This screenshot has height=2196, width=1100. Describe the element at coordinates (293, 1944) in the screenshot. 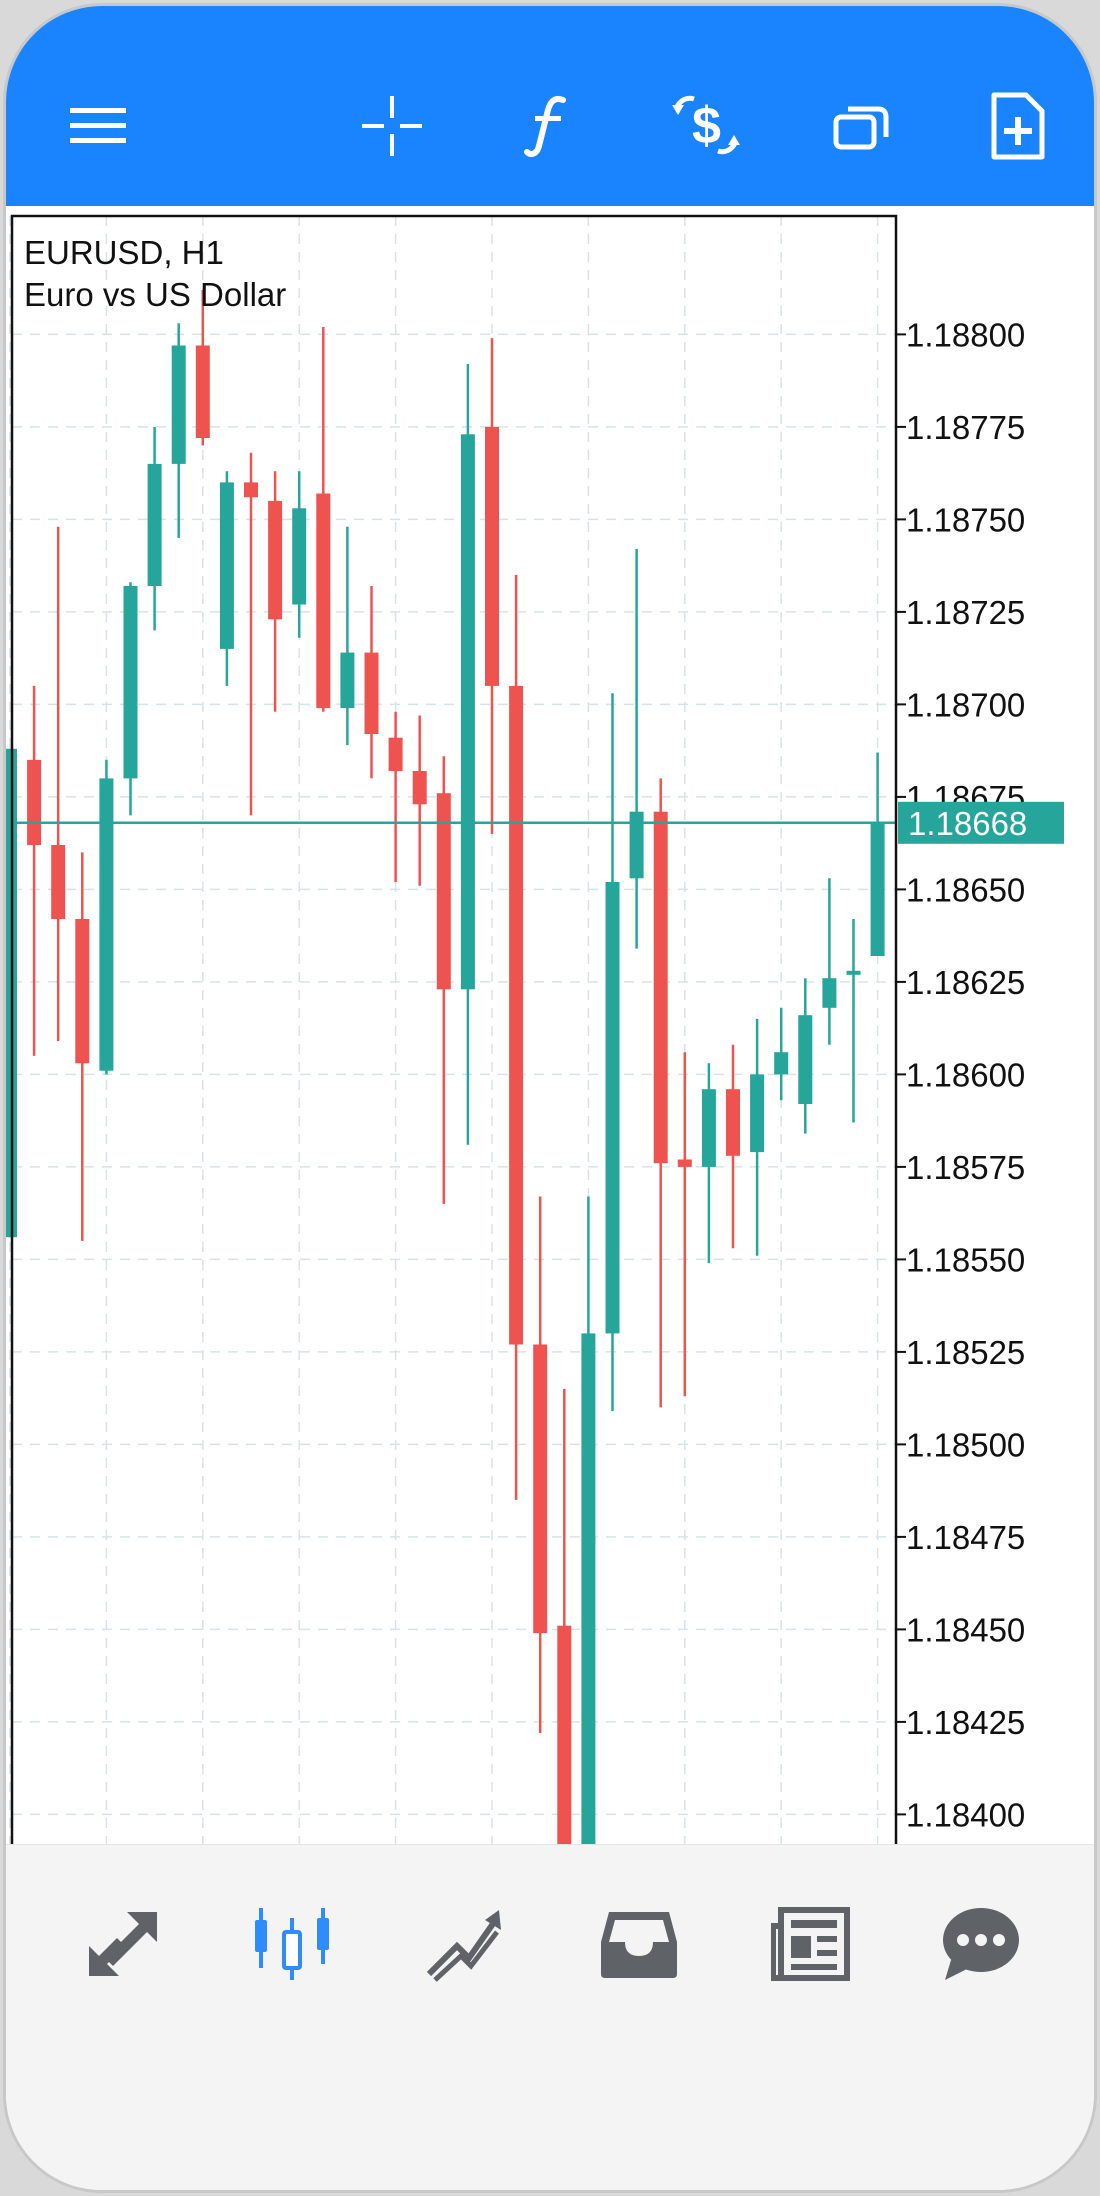

I see `chart-icon` at that location.